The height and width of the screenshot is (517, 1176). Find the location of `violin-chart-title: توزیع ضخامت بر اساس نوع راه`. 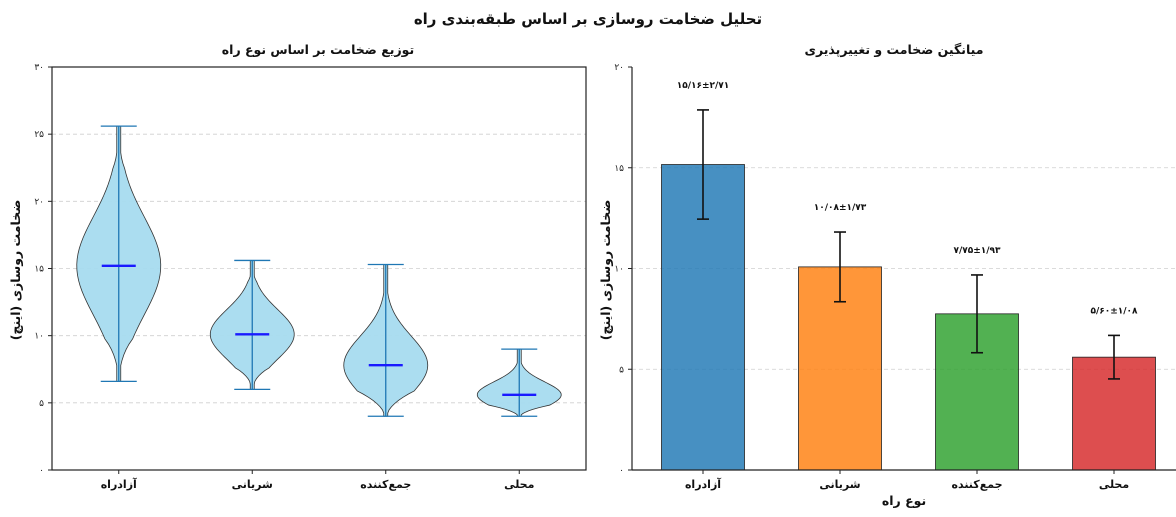

violin-chart-title: توزیع ضخامت بر اساس نوع راه is located at coordinates (318, 49).